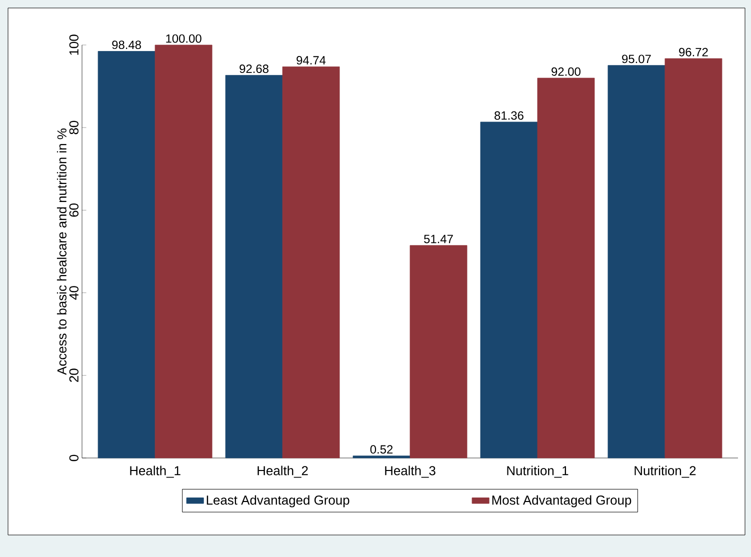 The width and height of the screenshot is (751, 557). What do you see at coordinates (73, 44) in the screenshot?
I see `y-tick-label: 100` at bounding box center [73, 44].